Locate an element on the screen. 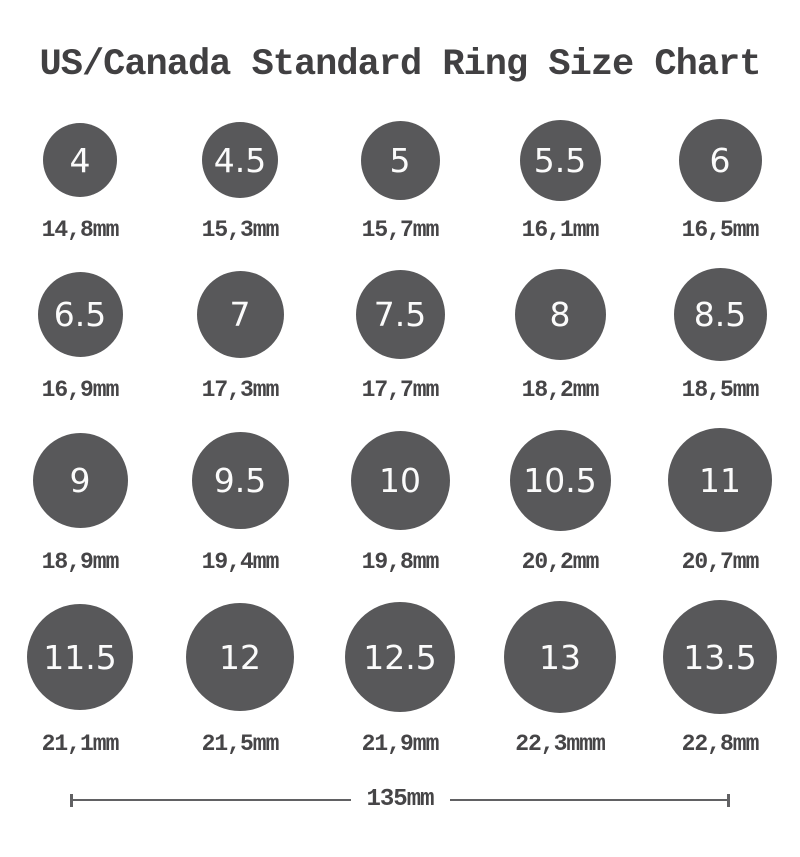 This screenshot has height=857, width=800. ring-diameter-label: 18,9mm is located at coordinates (80, 562).